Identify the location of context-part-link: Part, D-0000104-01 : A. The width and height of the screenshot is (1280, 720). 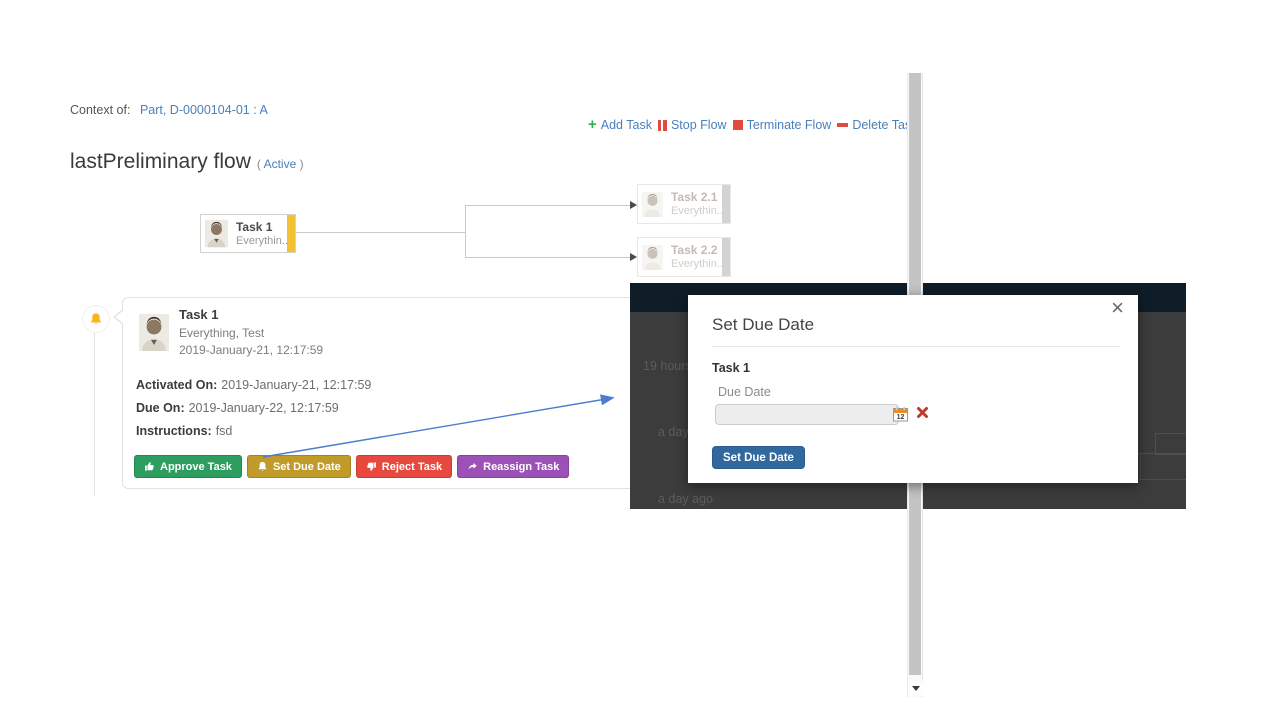
(203, 110).